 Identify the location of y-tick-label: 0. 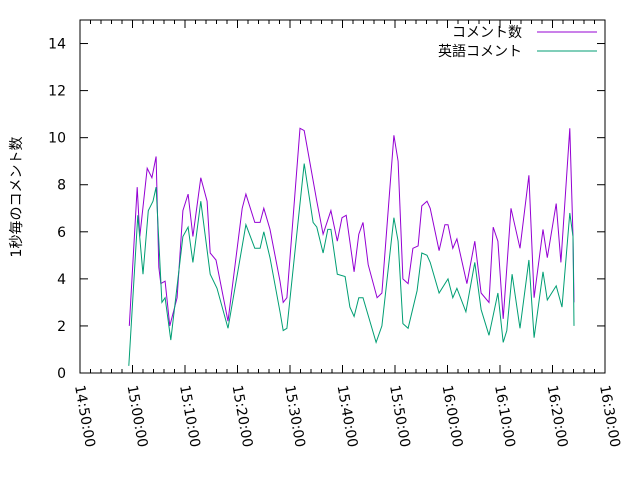
(61, 374).